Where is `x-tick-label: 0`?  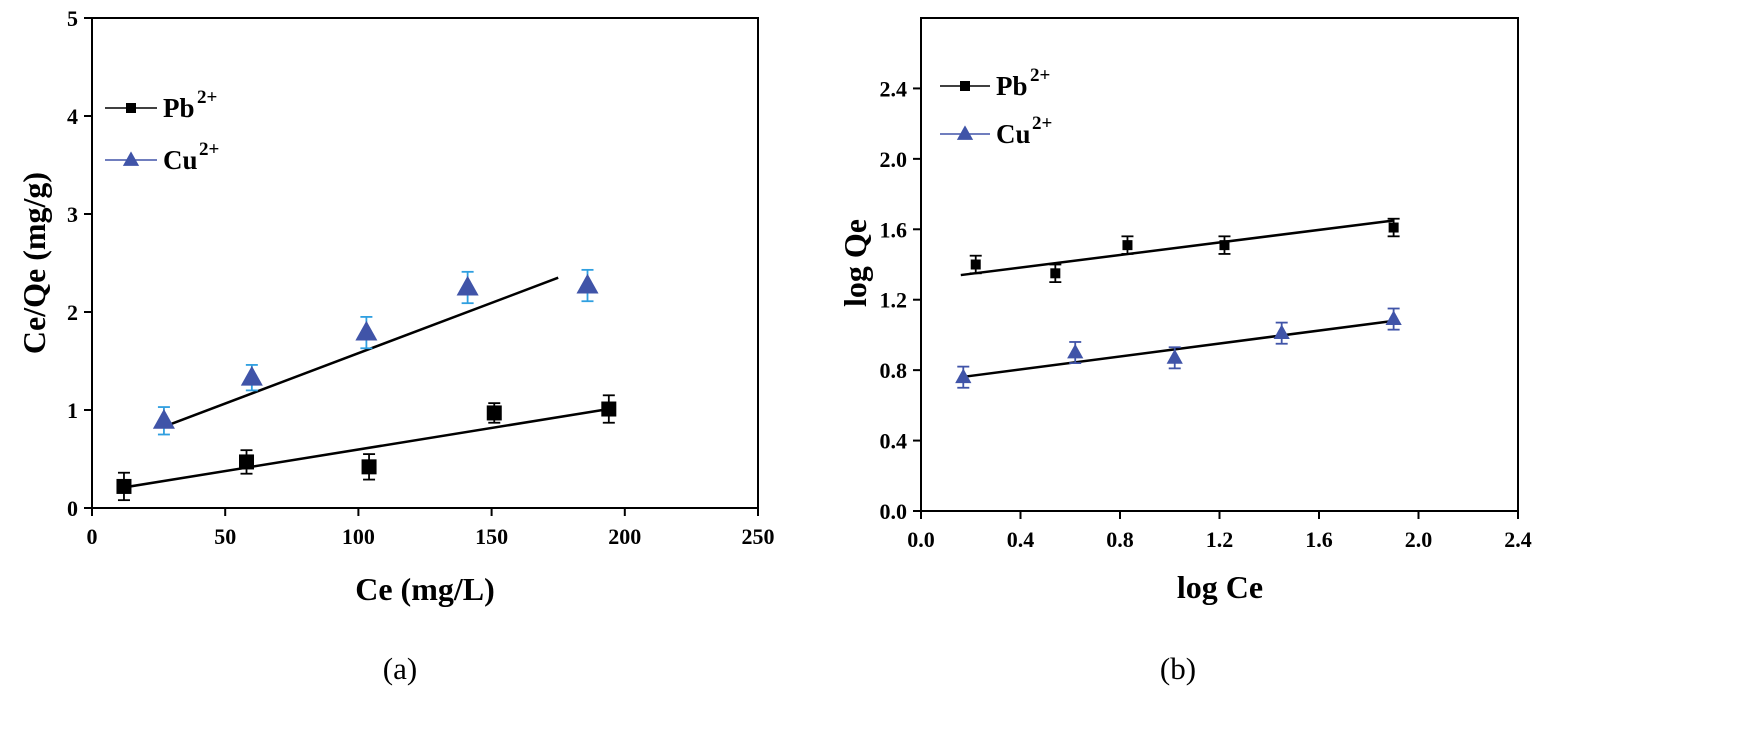 x-tick-label: 0 is located at coordinates (92, 536).